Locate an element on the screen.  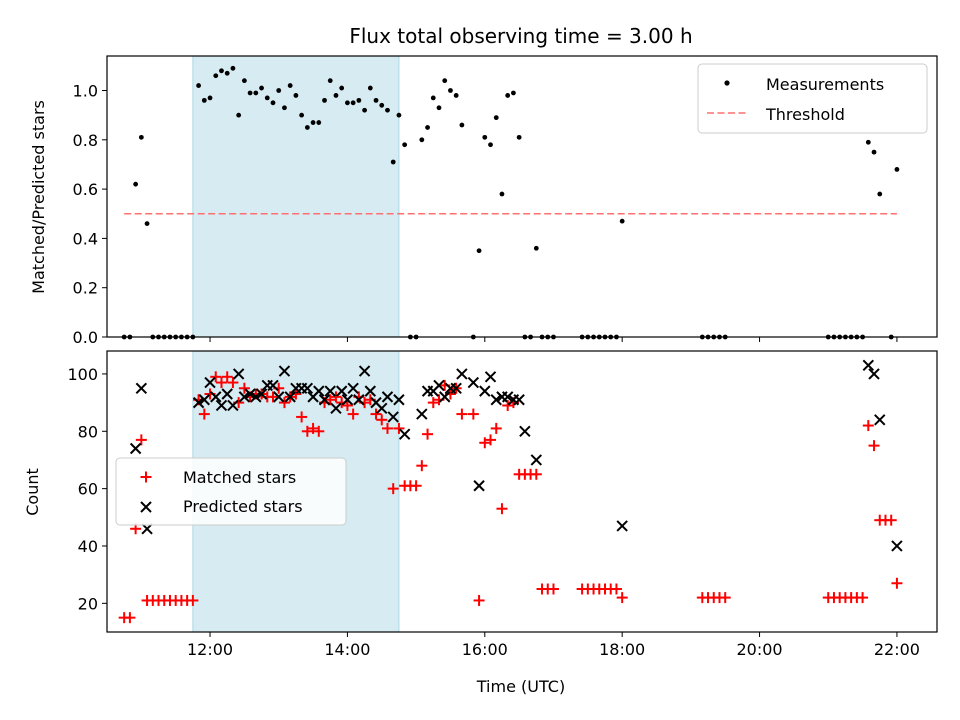
shaded-interval is located at coordinates (296, 196).